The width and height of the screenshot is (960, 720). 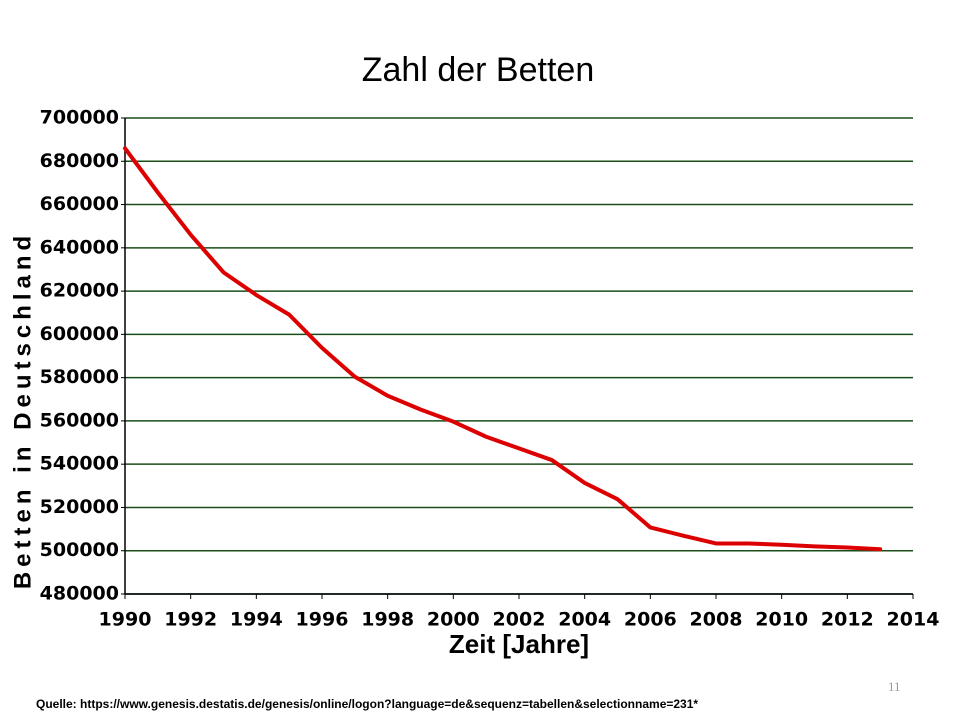 What do you see at coordinates (387, 620) in the screenshot?
I see `x-tick-label: 1998` at bounding box center [387, 620].